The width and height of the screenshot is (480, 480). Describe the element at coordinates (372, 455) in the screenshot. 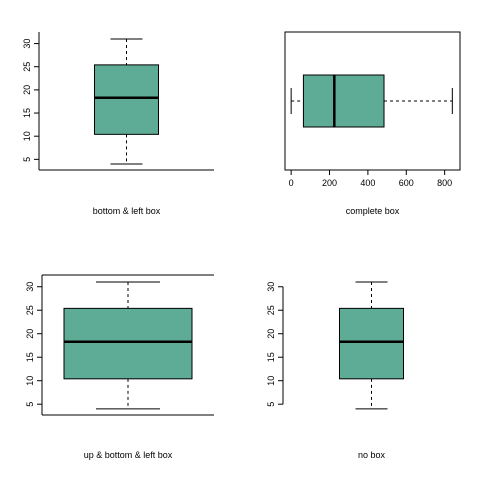

I see `panel-caption: no box` at that location.